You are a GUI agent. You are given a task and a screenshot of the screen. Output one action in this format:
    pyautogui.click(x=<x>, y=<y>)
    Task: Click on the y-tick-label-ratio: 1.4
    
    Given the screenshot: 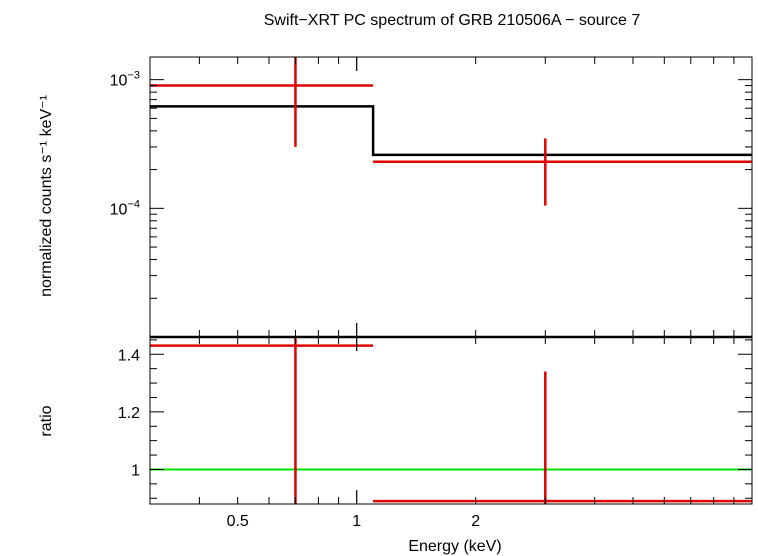 What is the action you would take?
    pyautogui.click(x=129, y=355)
    